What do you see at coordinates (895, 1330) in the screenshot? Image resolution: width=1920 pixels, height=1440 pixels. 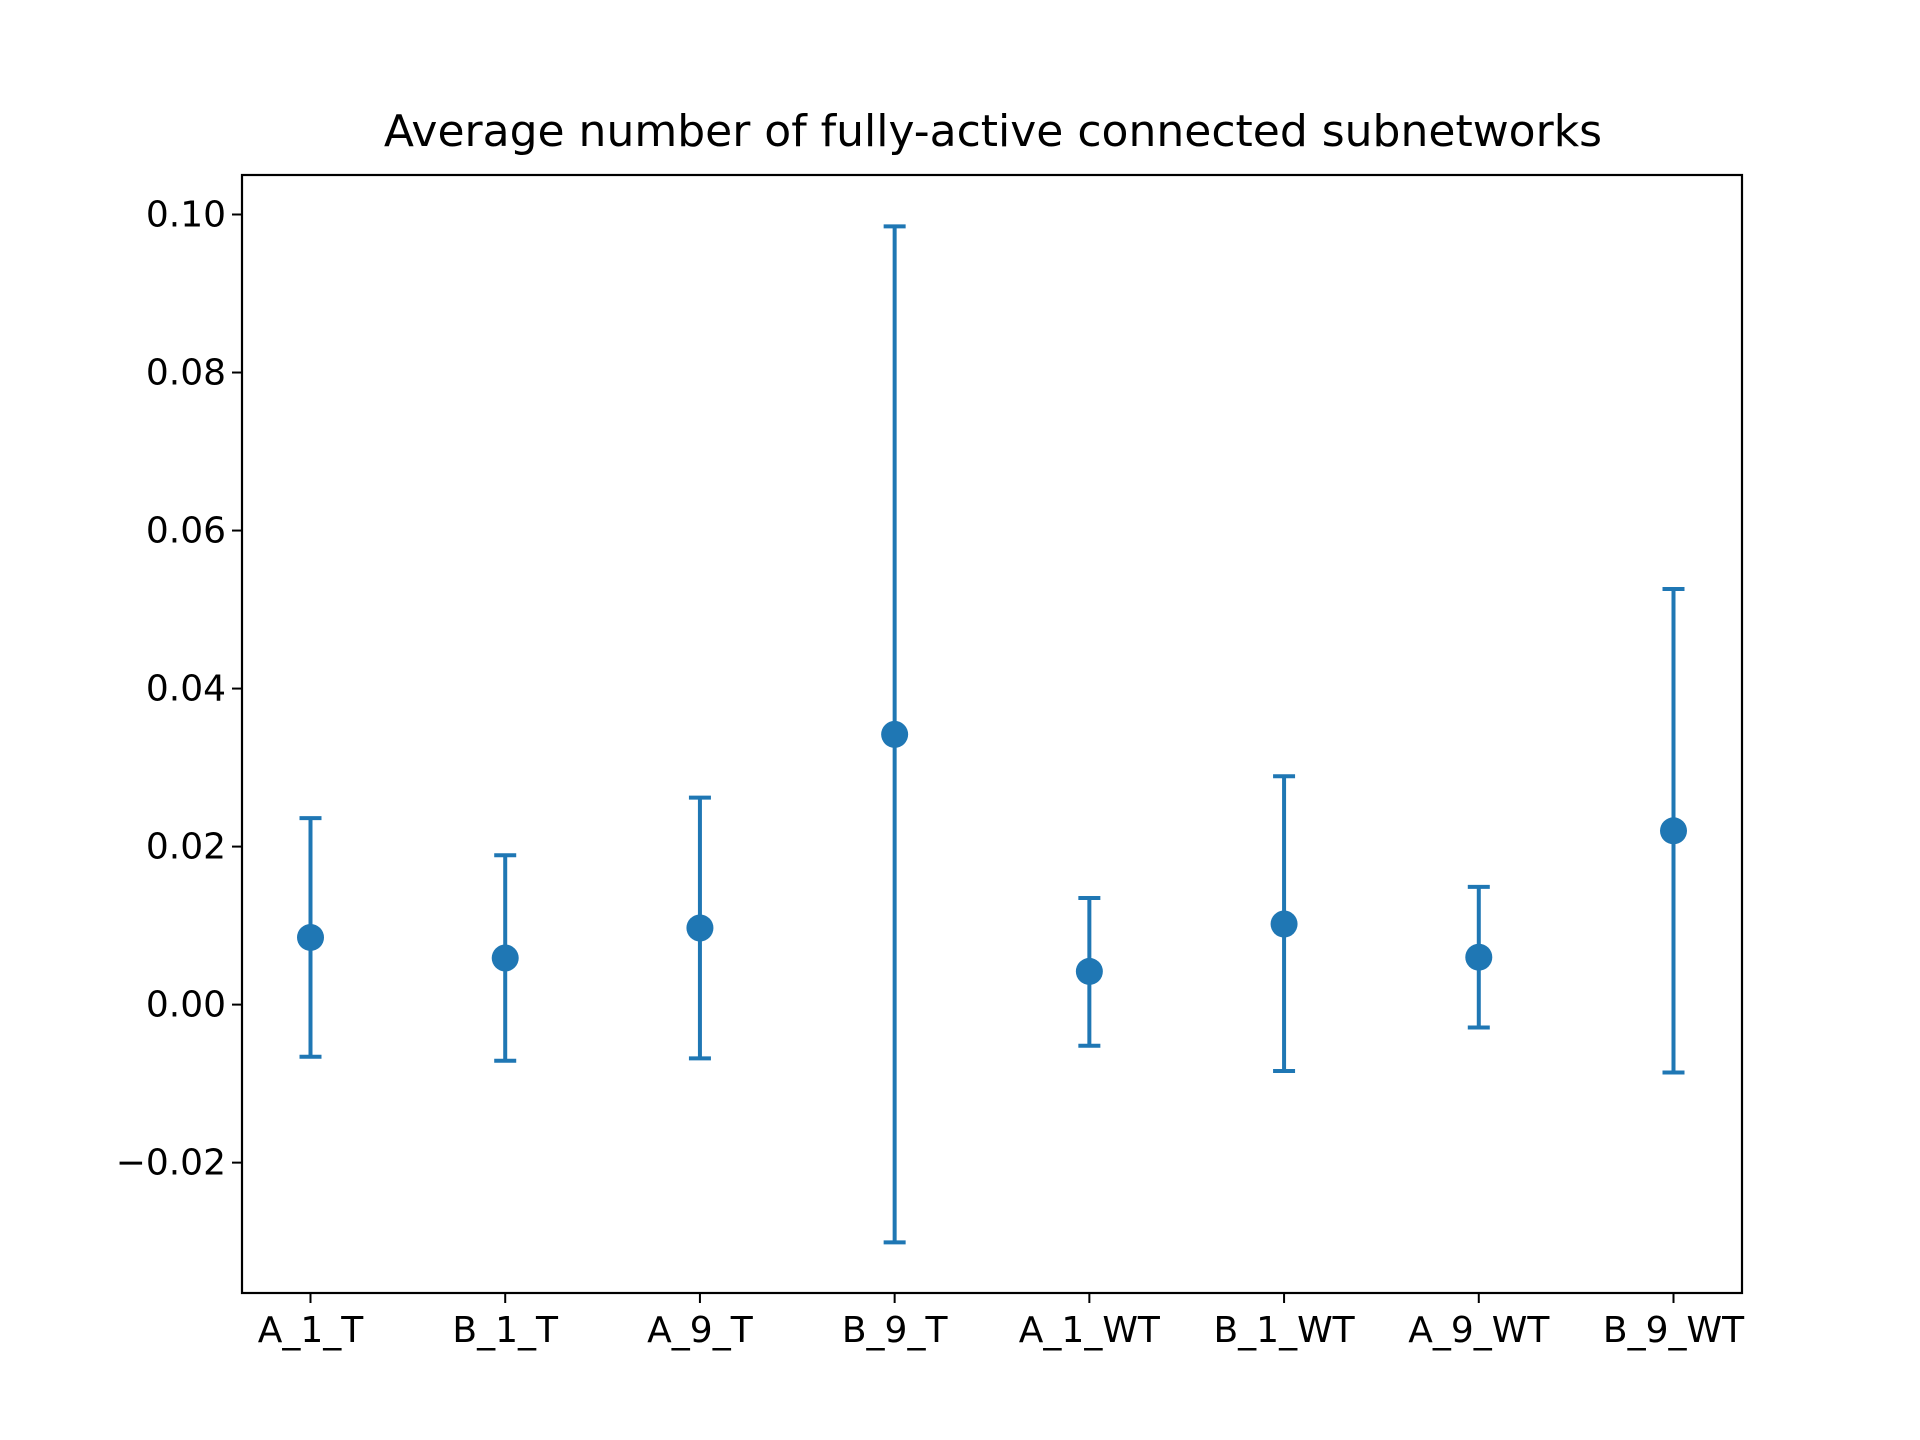 I see `x-tick-label: B_9_T` at bounding box center [895, 1330].